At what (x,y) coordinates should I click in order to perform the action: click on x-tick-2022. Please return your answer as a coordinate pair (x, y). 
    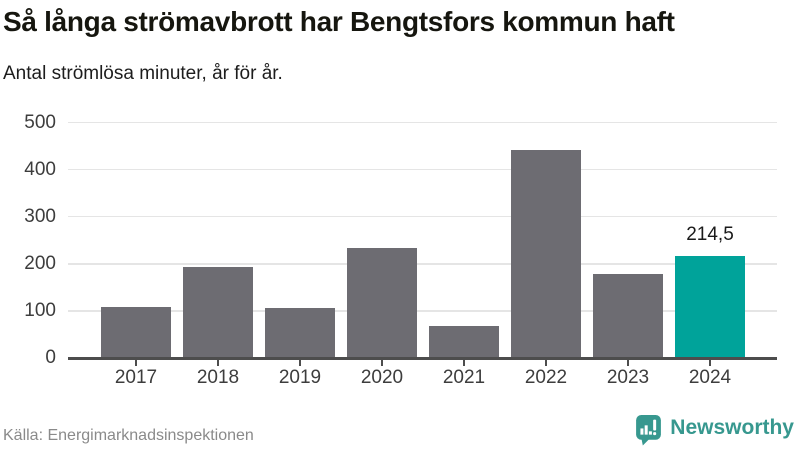
    Looking at the image, I should click on (546, 363).